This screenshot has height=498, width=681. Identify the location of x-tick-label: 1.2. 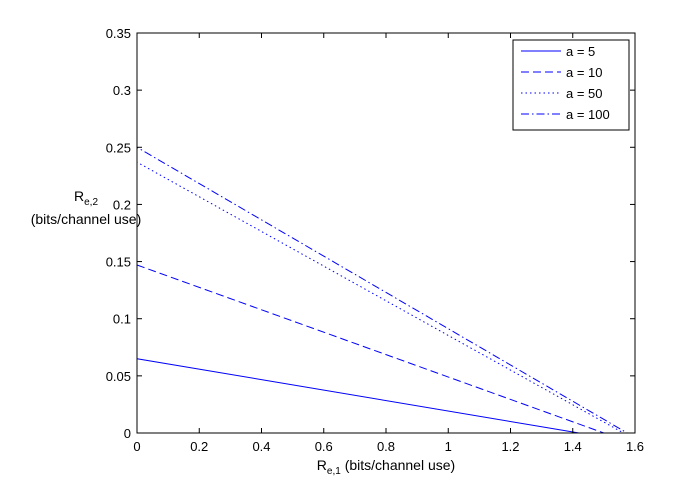
(510, 446).